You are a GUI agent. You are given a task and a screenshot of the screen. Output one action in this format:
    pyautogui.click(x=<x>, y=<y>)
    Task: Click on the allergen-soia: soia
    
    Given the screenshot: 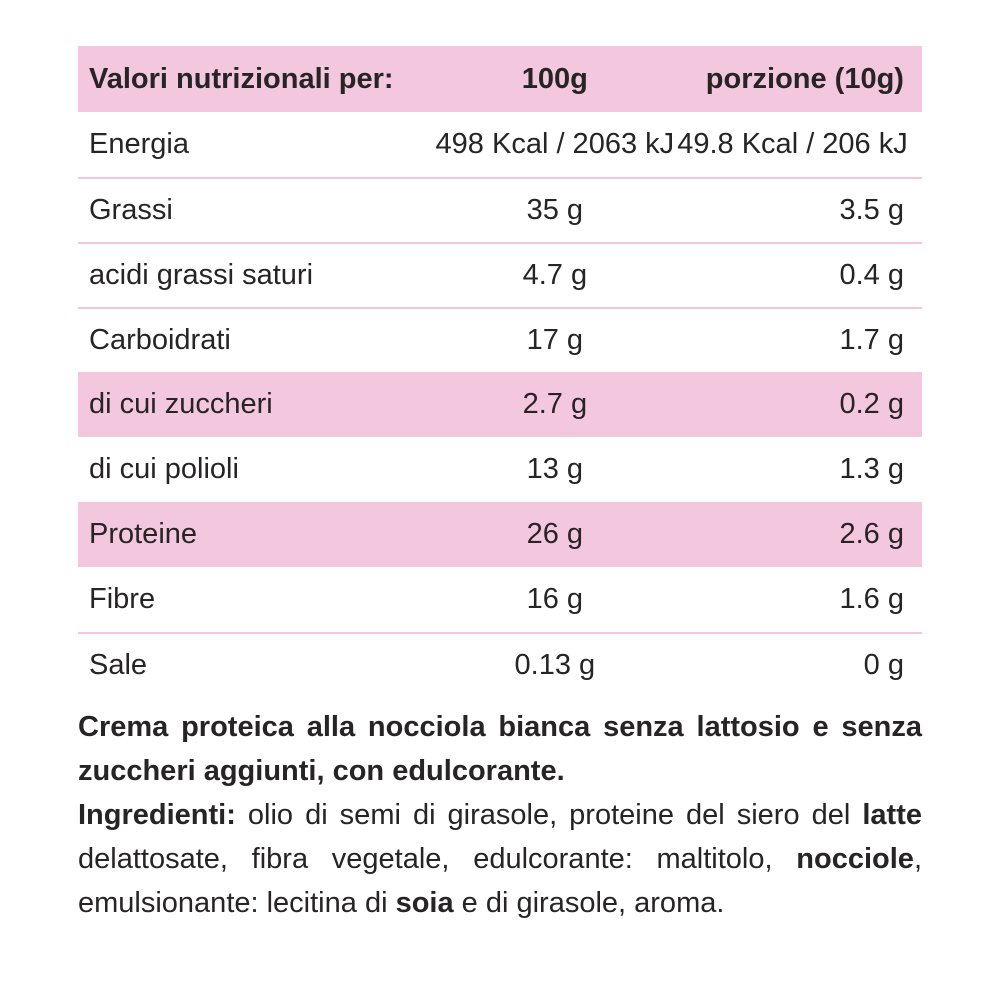 What is the action you would take?
    pyautogui.click(x=424, y=903)
    